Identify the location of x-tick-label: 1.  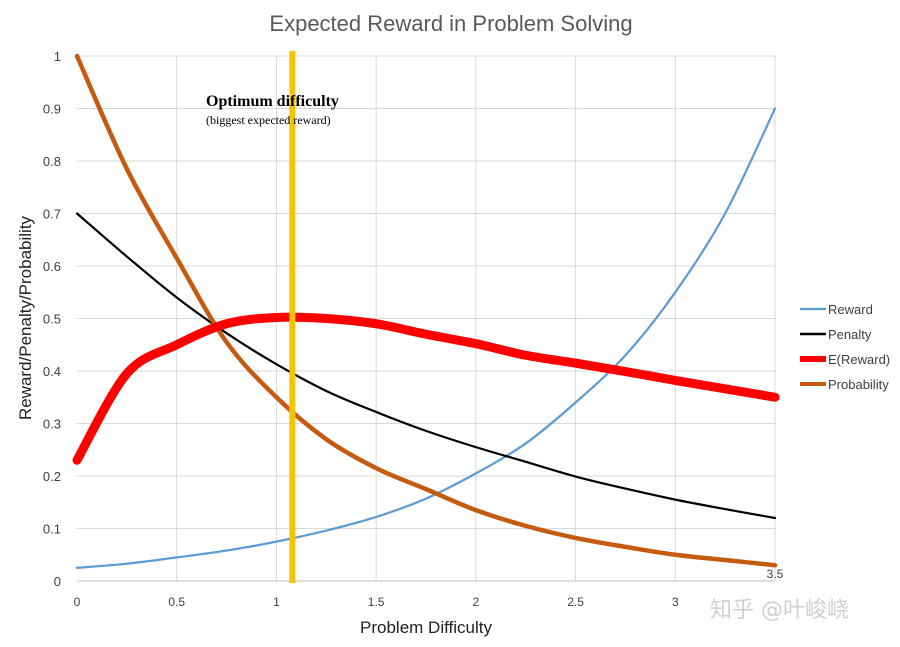
(276, 602).